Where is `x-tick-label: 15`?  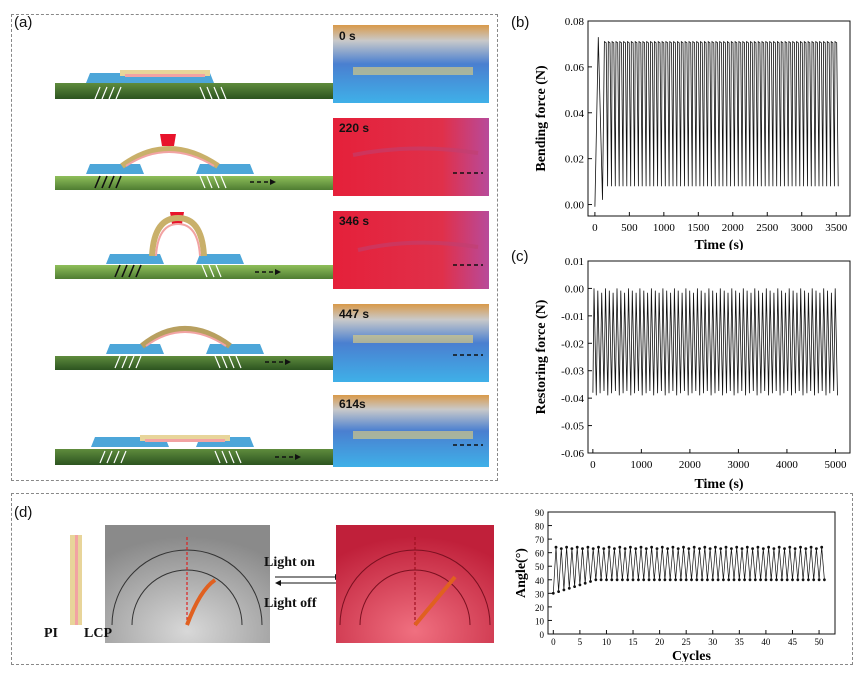 x-tick-label: 15 is located at coordinates (634, 642).